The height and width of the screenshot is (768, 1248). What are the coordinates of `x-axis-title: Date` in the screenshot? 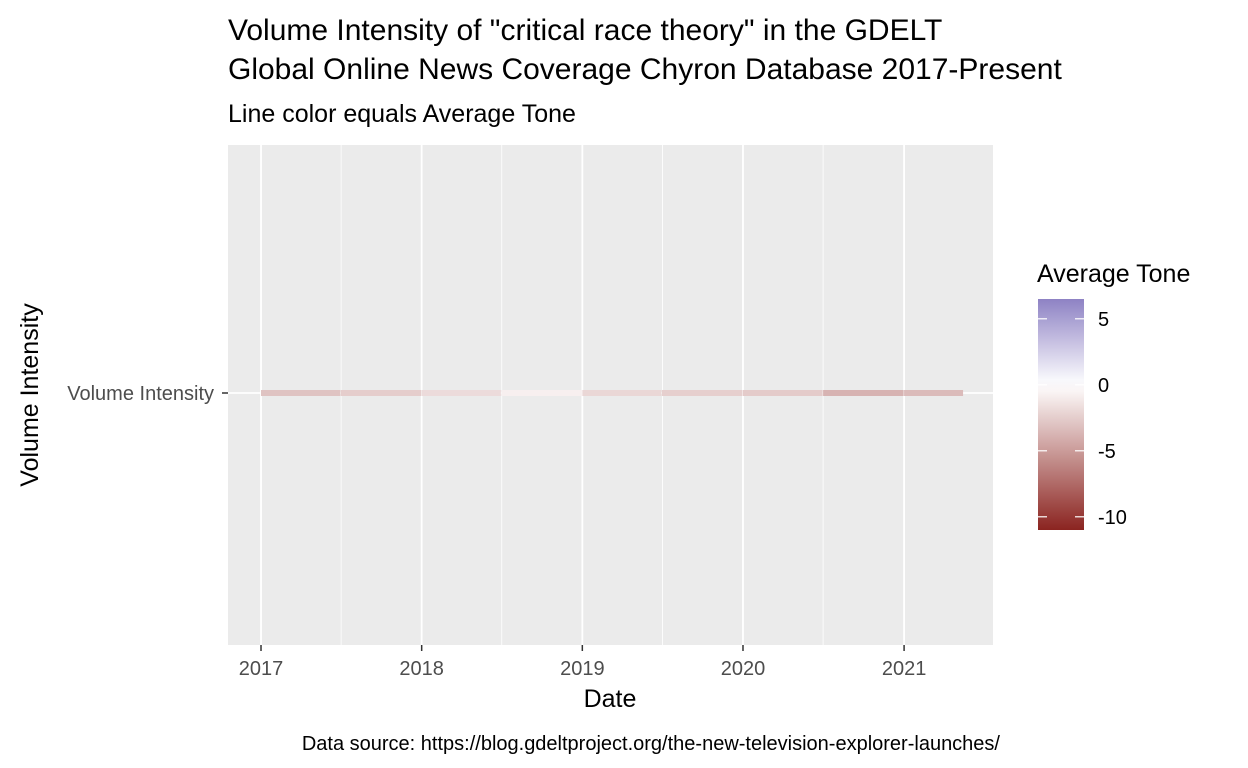 It's located at (610, 699).